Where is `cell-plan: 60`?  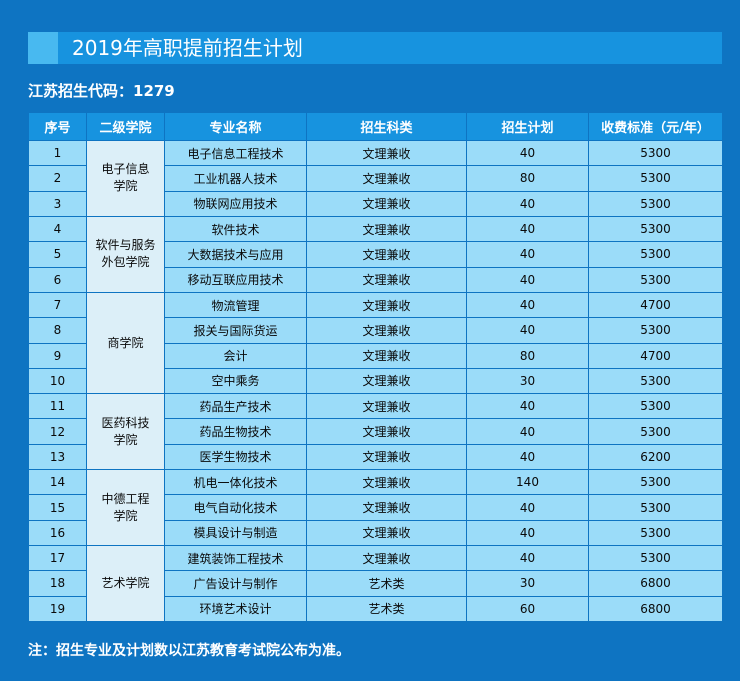 cell-plan: 60 is located at coordinates (527, 609).